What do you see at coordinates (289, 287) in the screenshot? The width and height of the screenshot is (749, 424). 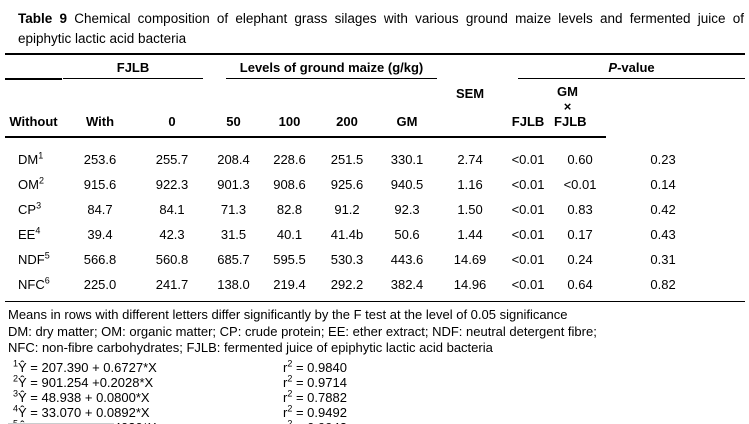 I see `data-cell: 219.4` at bounding box center [289, 287].